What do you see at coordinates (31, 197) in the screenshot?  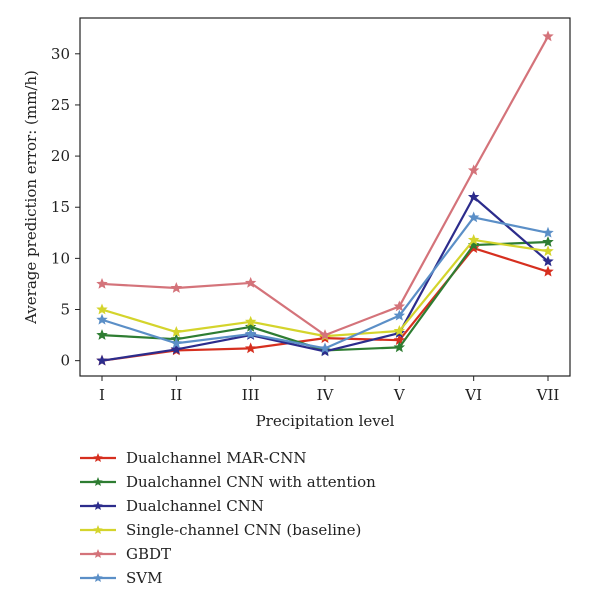 I see `y-axis-title: Average prediction error: (mm/h)` at bounding box center [31, 197].